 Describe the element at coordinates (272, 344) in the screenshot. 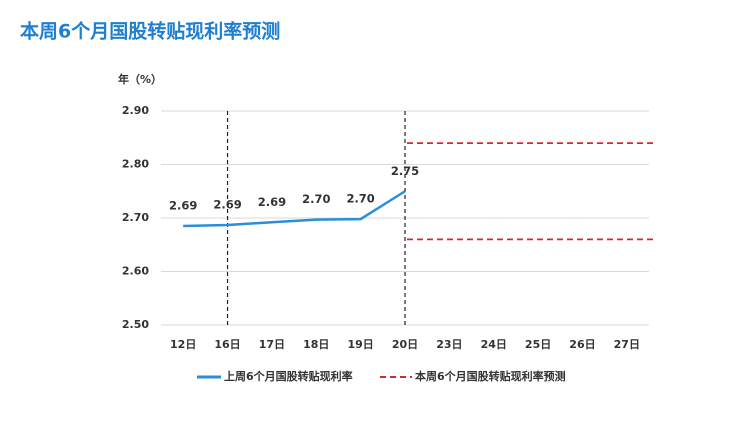

I see `x-tick-label: 17日` at that location.